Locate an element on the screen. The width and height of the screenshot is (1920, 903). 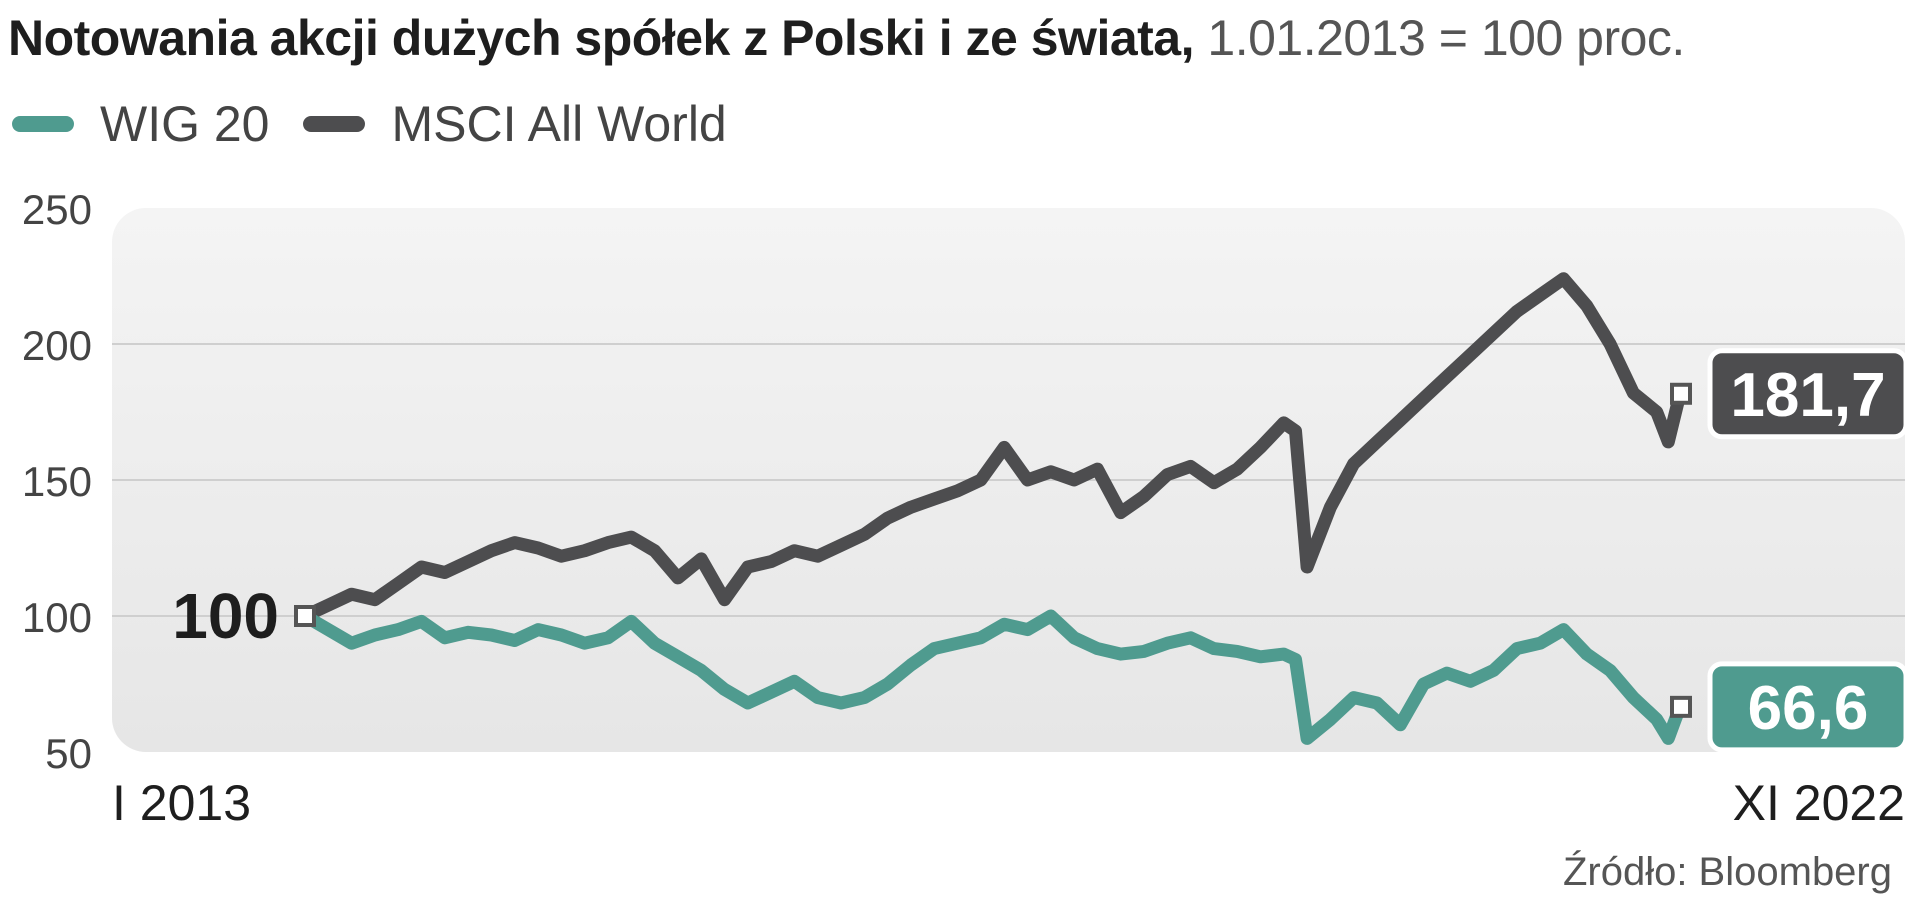
y-tick-label-100: 100 is located at coordinates (57, 617).